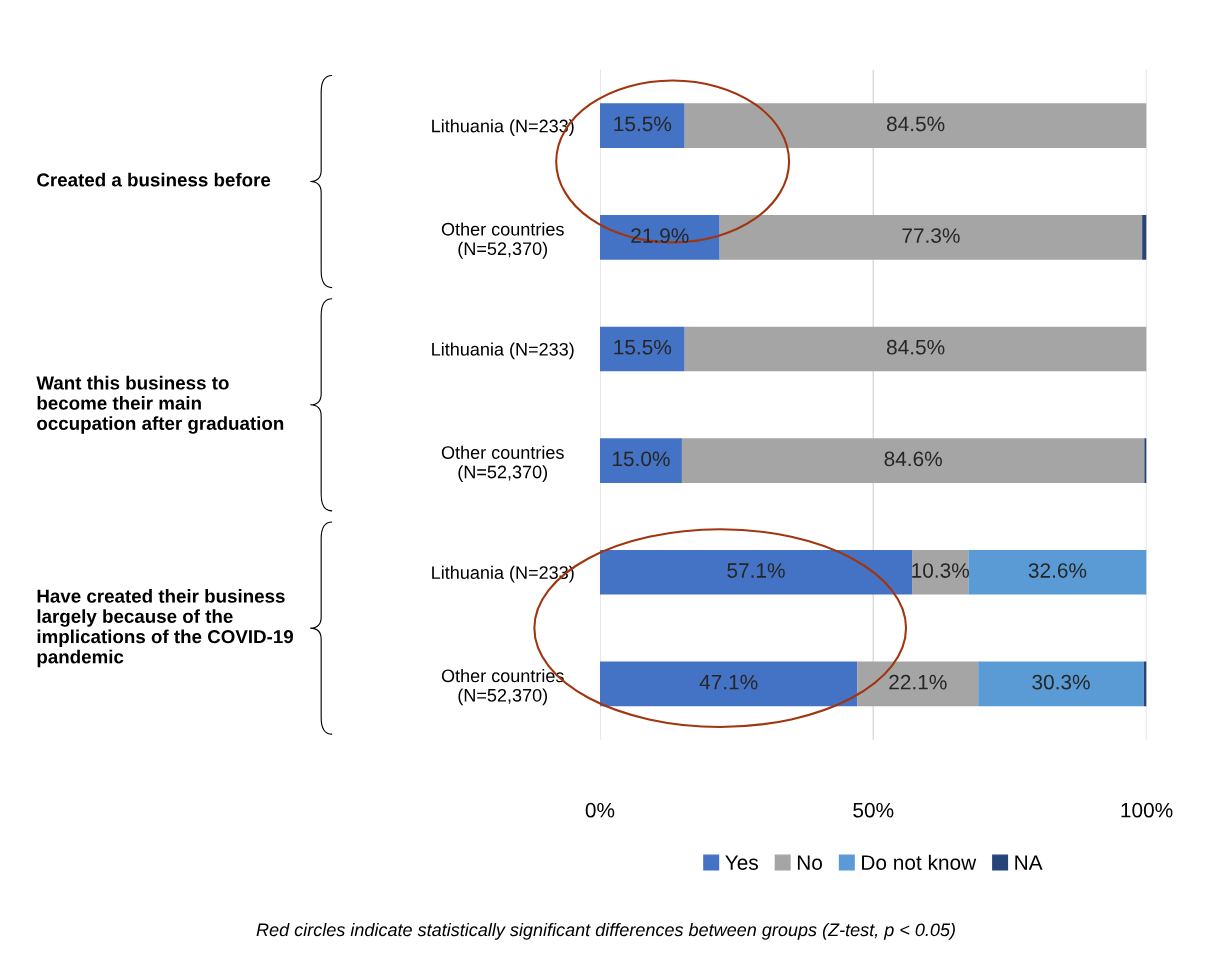  I want to click on legend-label: Yes, so click(741, 862).